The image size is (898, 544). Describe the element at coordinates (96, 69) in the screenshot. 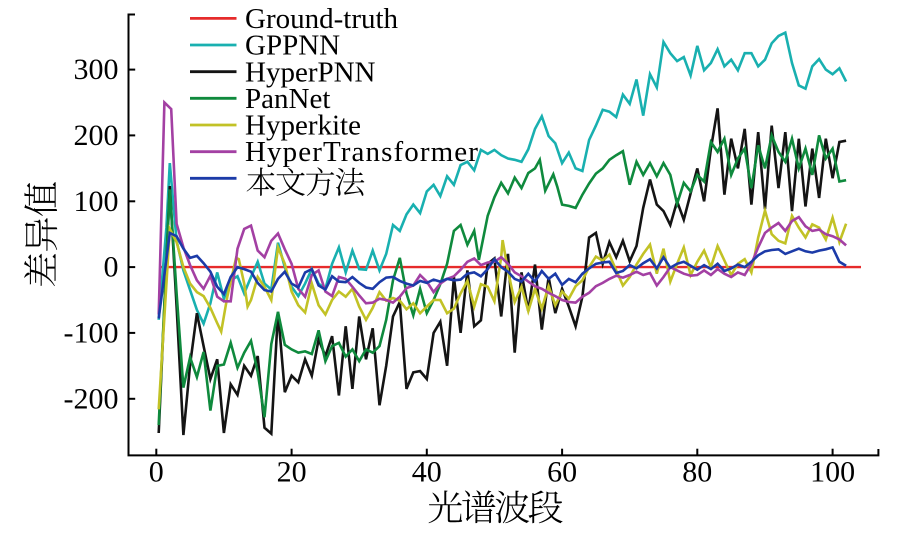

I see `svg-text: 300` at that location.